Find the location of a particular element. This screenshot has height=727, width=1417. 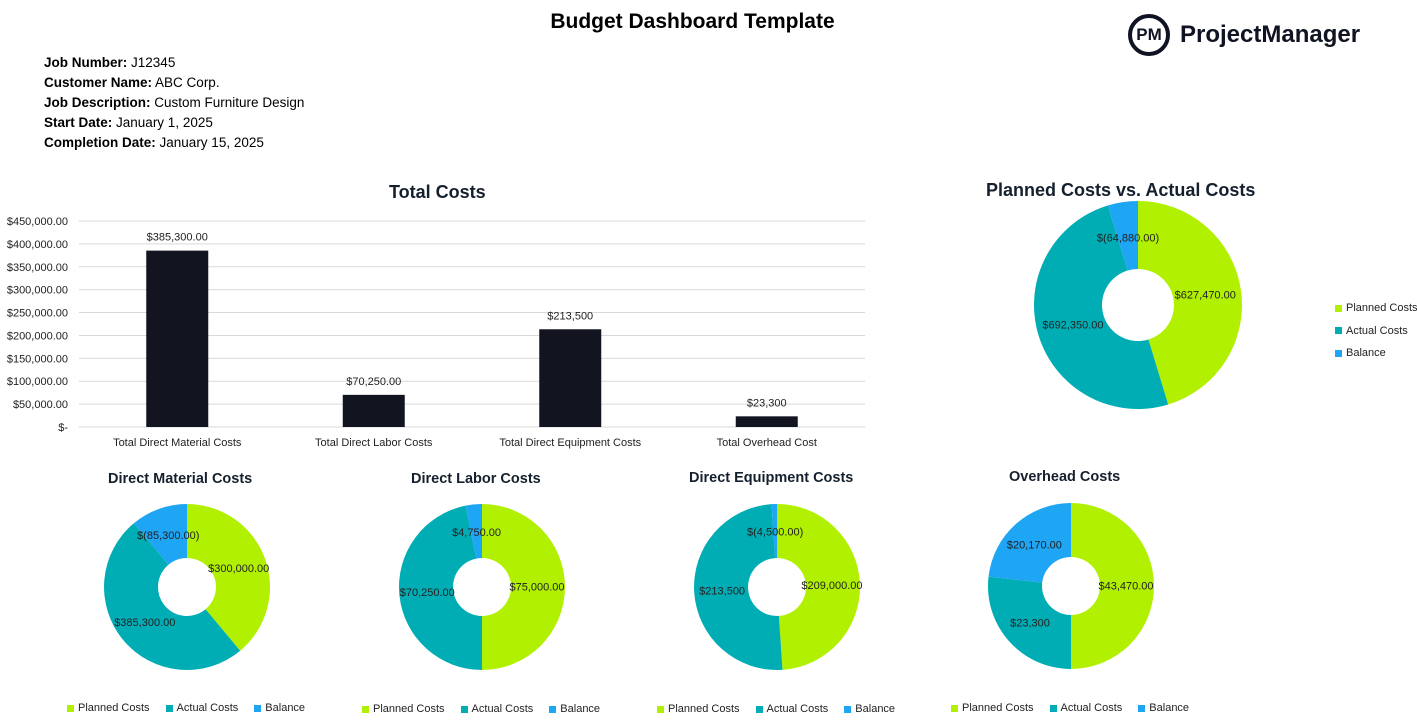

slice-value-label: $23,300 is located at coordinates (1030, 623).